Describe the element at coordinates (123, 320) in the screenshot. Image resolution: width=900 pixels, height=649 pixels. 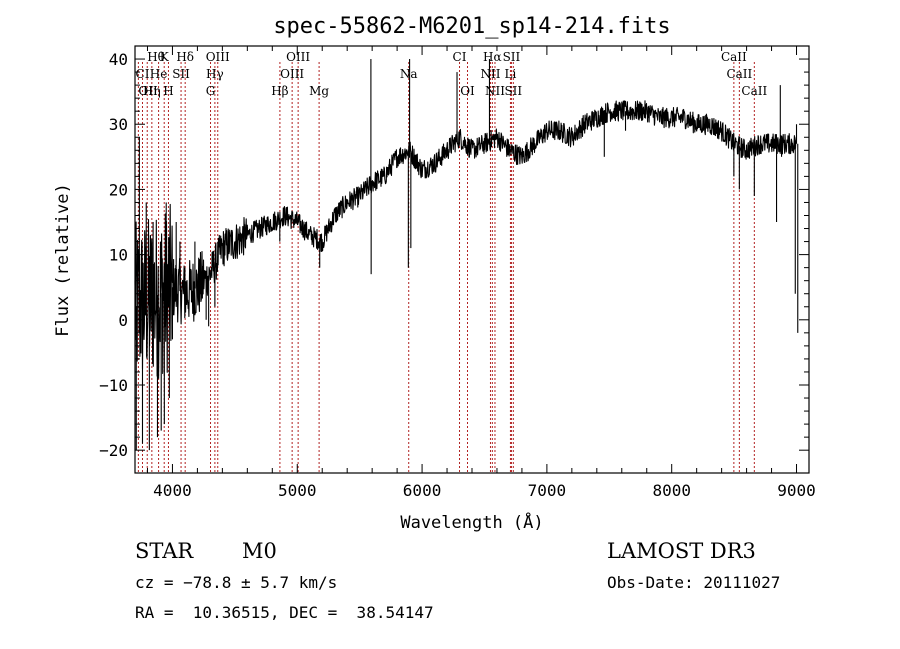
I see `y-tick-label: 0` at that location.